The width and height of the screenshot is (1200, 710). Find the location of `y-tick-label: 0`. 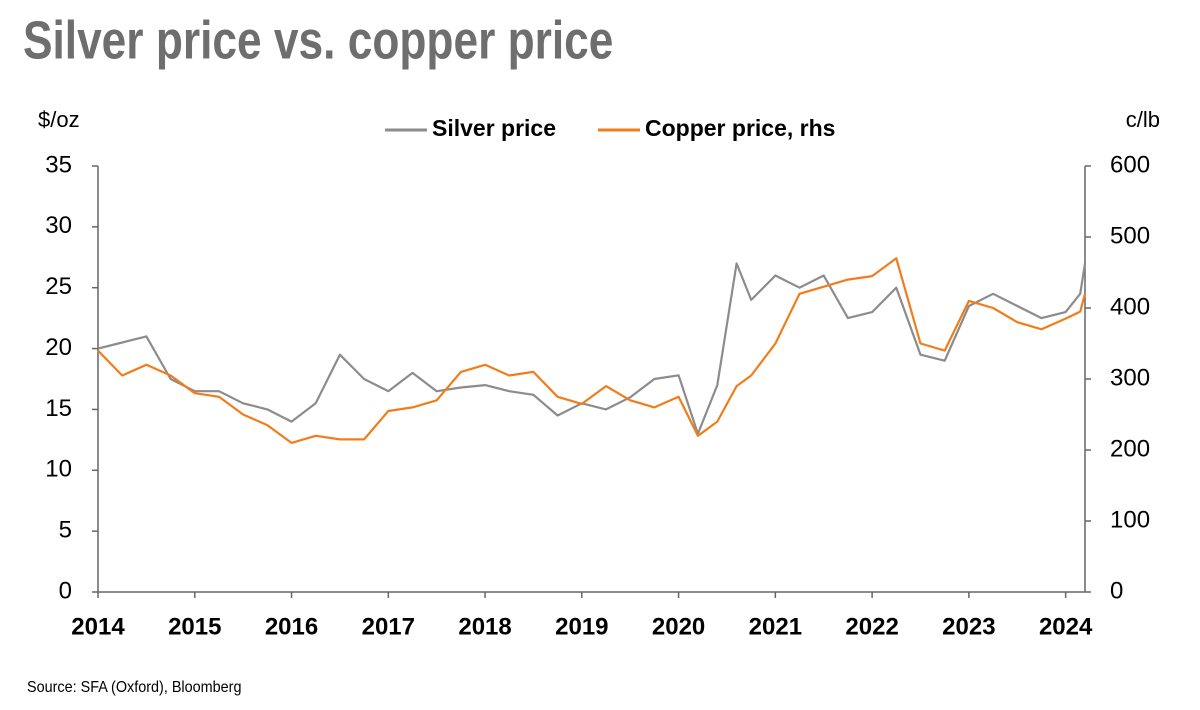

y-tick-label: 0 is located at coordinates (65, 590).